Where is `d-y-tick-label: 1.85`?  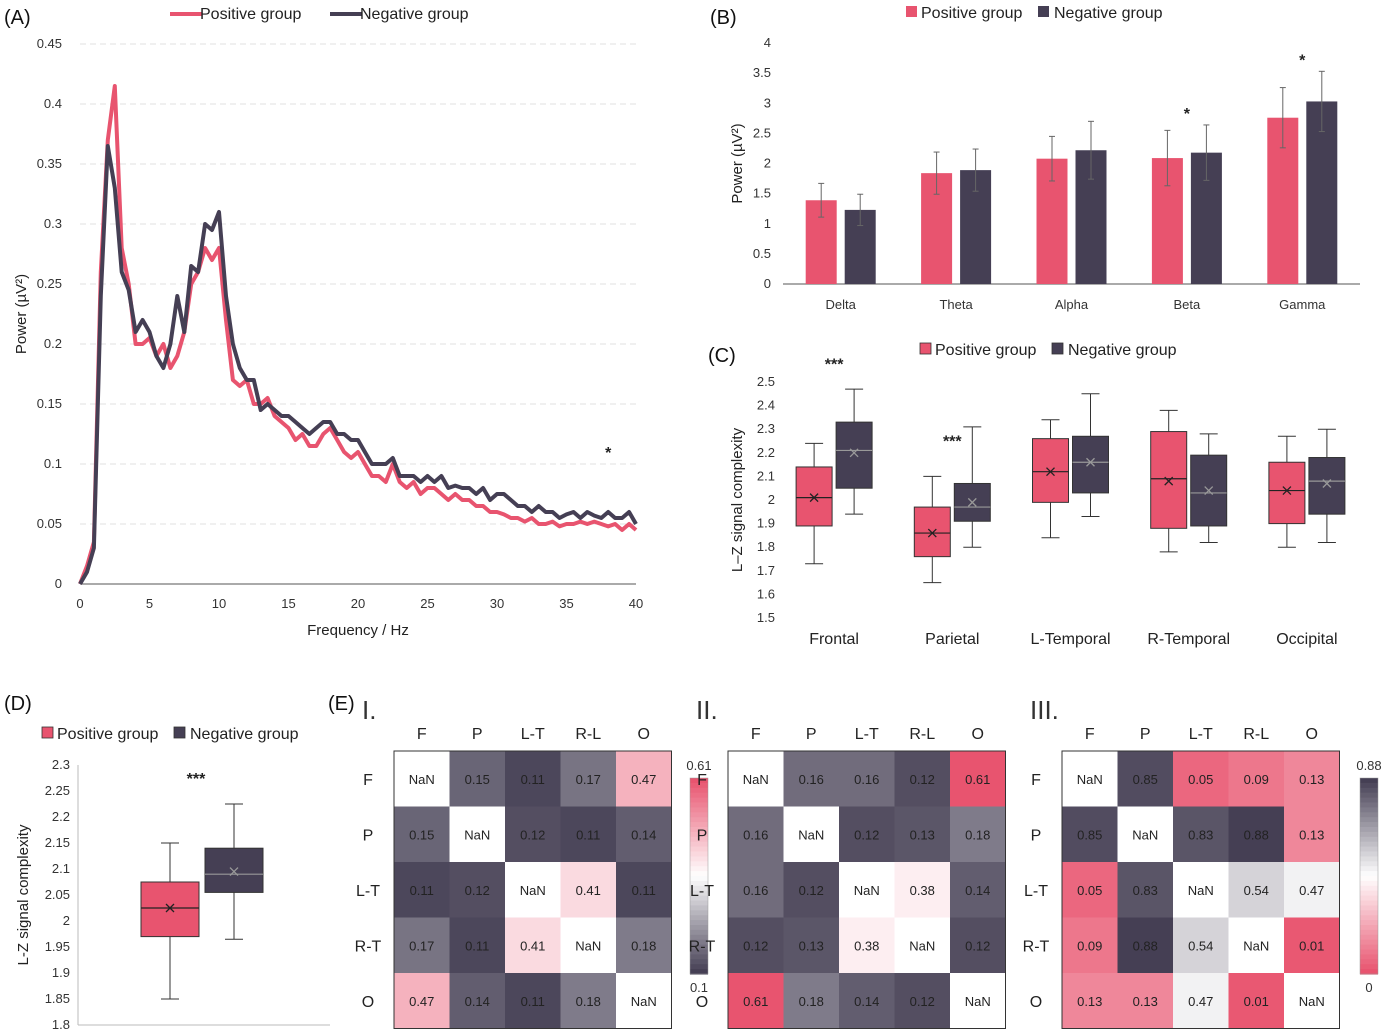
d-y-tick-label: 1.85 is located at coordinates (57, 998).